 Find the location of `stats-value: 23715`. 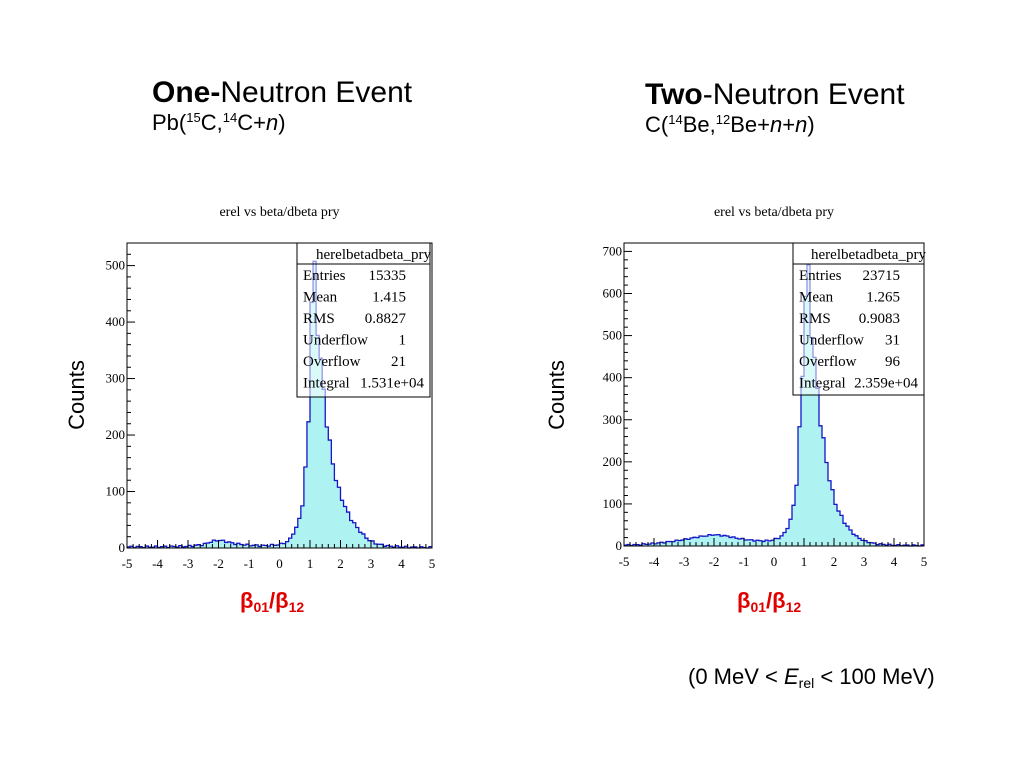

stats-value: 23715 is located at coordinates (882, 276).